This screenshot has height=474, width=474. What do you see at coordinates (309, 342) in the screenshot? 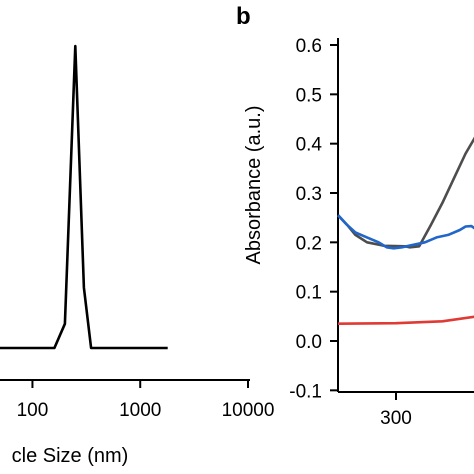
I see `panel-b-y-tick-label: 0.0` at bounding box center [309, 342].